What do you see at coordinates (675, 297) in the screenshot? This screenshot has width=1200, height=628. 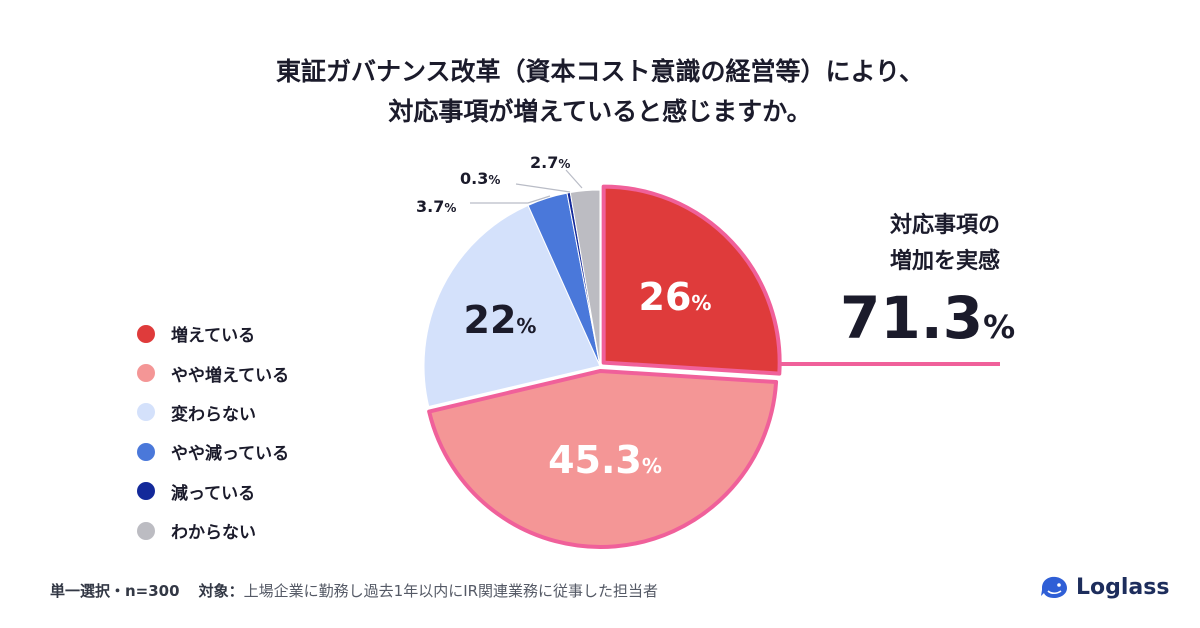 I see `data-label: 26%` at bounding box center [675, 297].